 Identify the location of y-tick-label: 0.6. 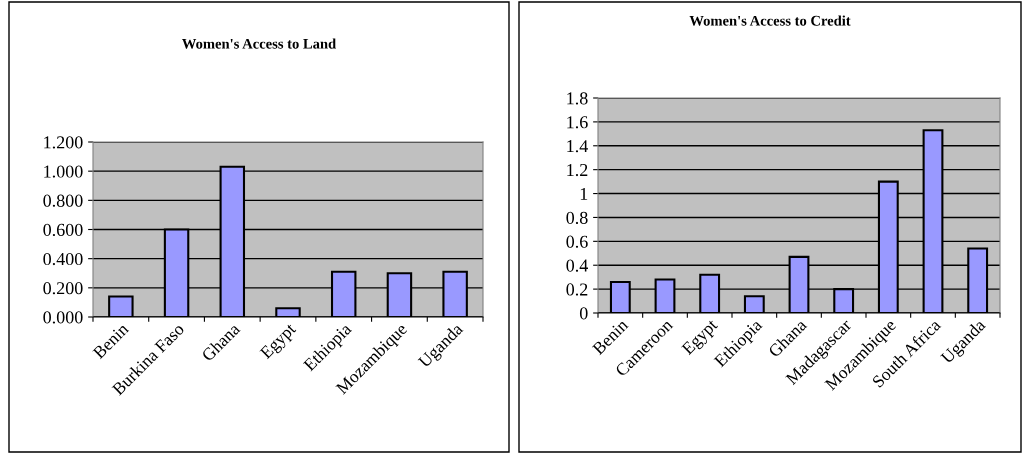
(577, 241).